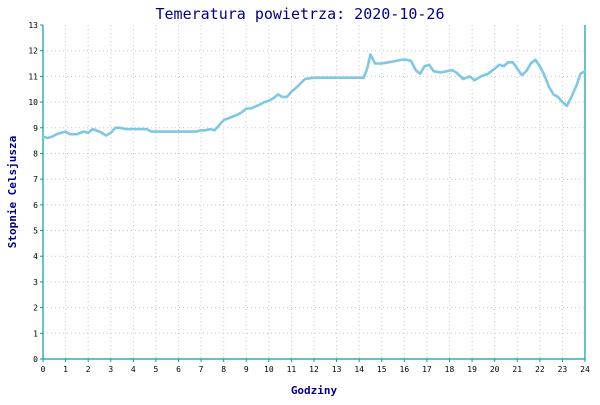  Describe the element at coordinates (35, 153) in the screenshot. I see `y-tick-label: 8` at that location.